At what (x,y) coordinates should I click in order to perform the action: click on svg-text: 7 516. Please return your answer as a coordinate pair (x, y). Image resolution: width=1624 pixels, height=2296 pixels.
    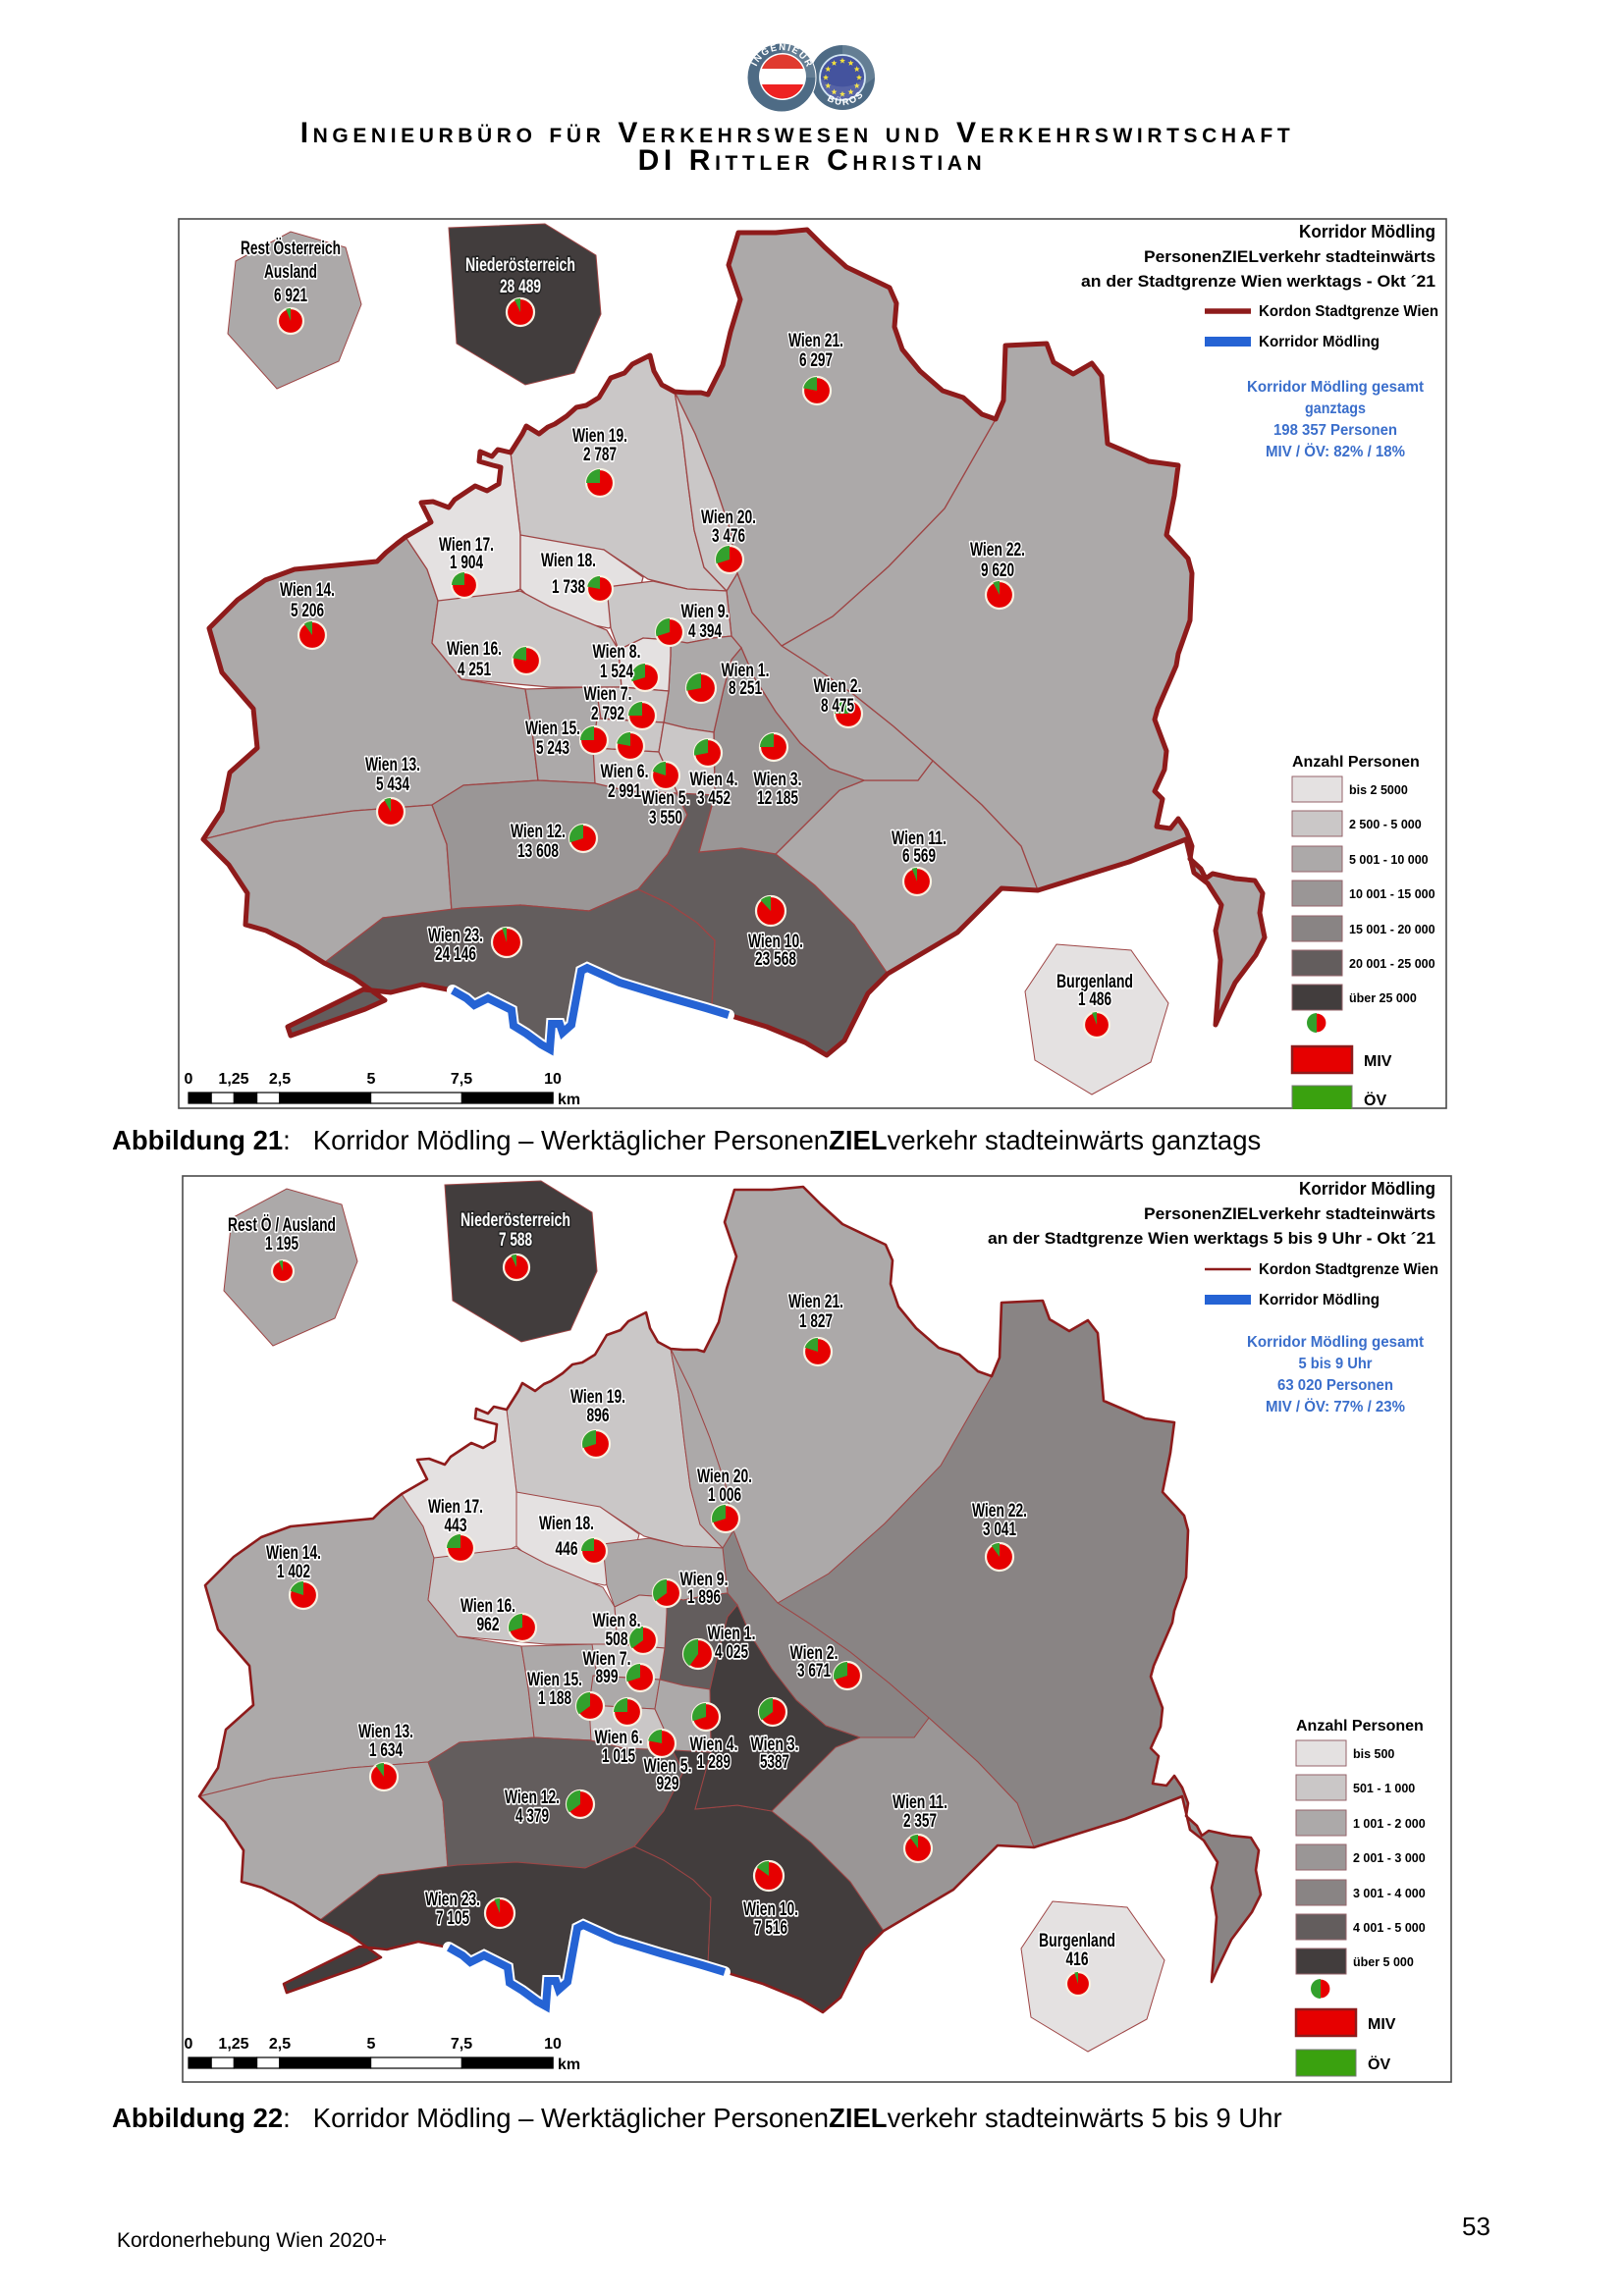
    Looking at the image, I should click on (770, 1928).